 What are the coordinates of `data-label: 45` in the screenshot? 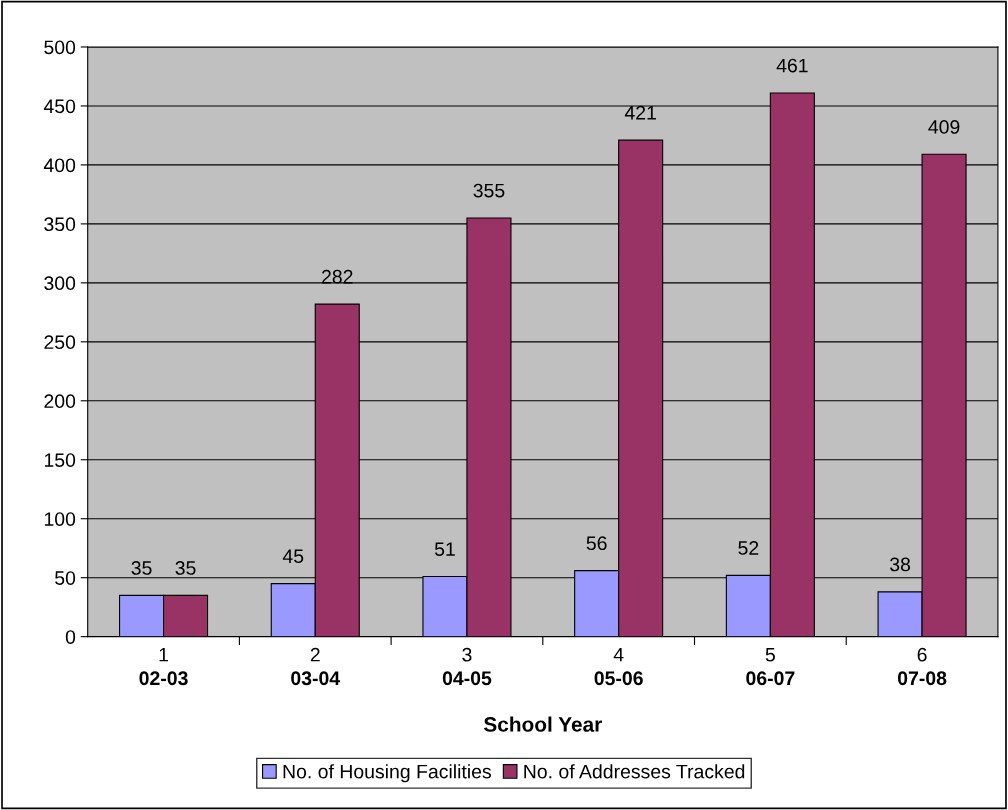 It's located at (293, 556).